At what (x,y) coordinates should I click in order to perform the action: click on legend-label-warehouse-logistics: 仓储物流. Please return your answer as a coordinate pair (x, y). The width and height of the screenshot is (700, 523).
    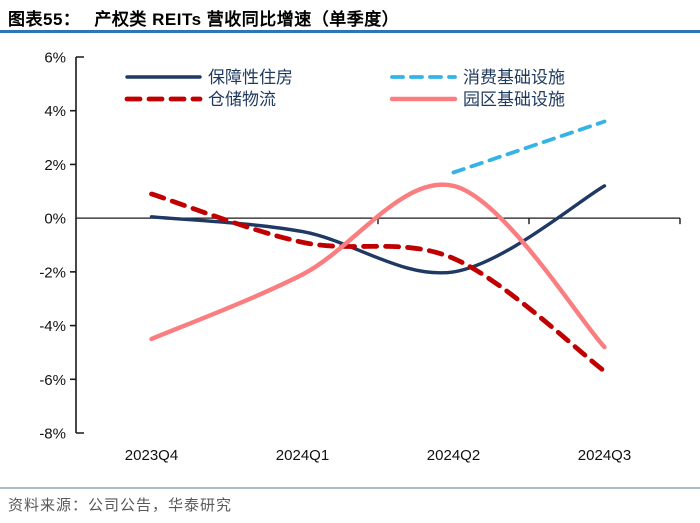
    Looking at the image, I should click on (242, 99).